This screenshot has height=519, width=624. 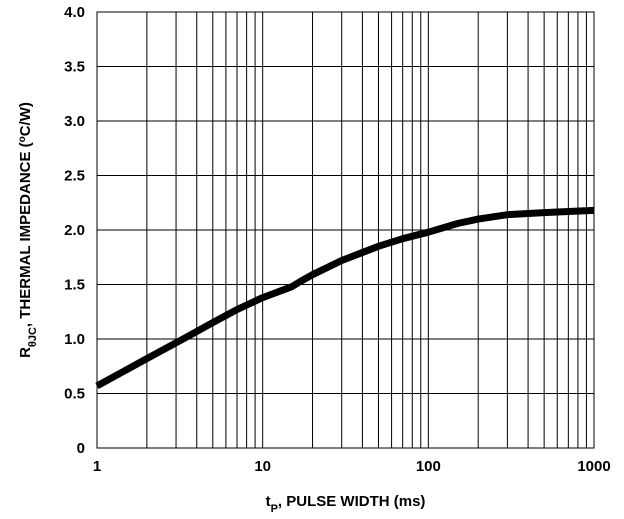 What do you see at coordinates (74, 285) in the screenshot?
I see `y-tick-label: 1.5` at bounding box center [74, 285].